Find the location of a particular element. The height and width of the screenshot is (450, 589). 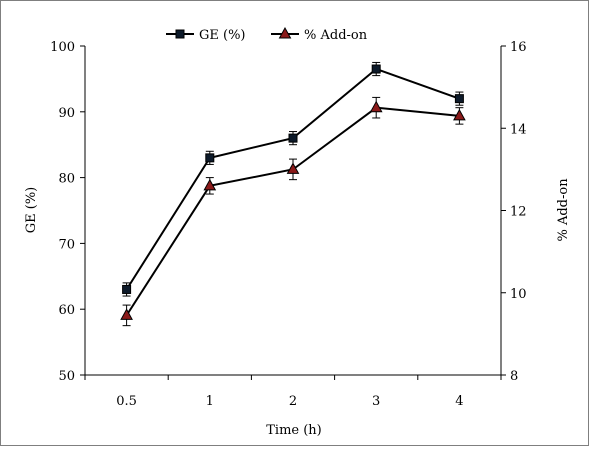

y2-tick-label: 14 is located at coordinates (518, 129).